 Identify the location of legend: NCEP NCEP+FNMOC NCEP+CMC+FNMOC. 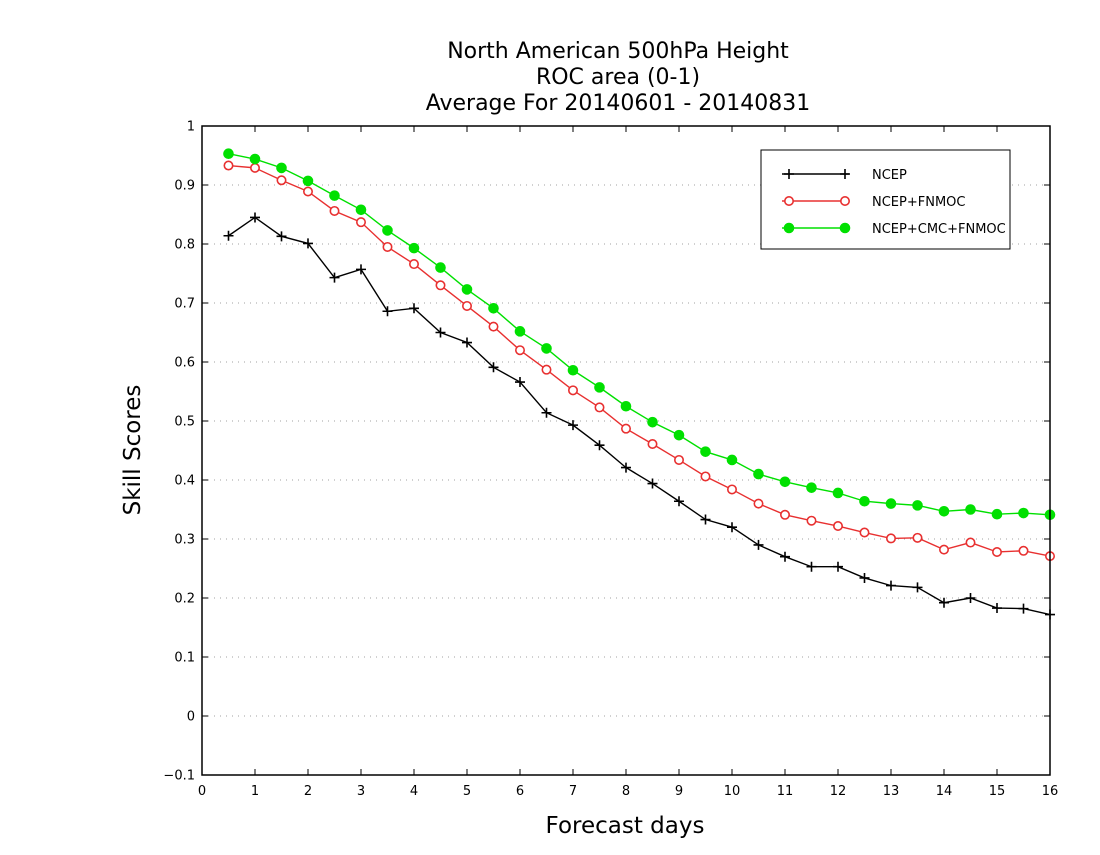
(885, 199).